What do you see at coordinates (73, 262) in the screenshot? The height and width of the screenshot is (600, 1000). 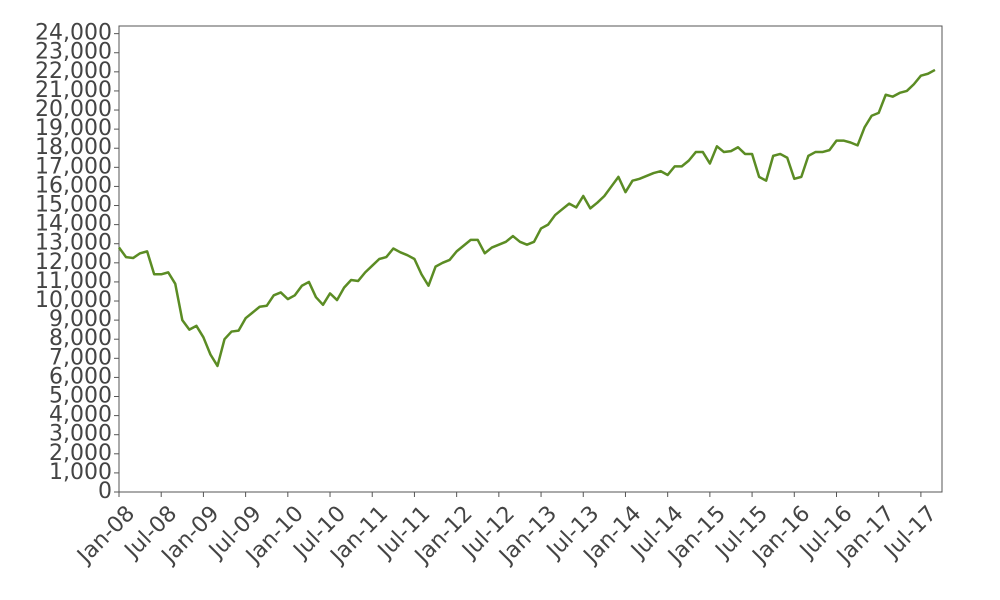 I see `y-tick-label: 12,000` at bounding box center [73, 262].